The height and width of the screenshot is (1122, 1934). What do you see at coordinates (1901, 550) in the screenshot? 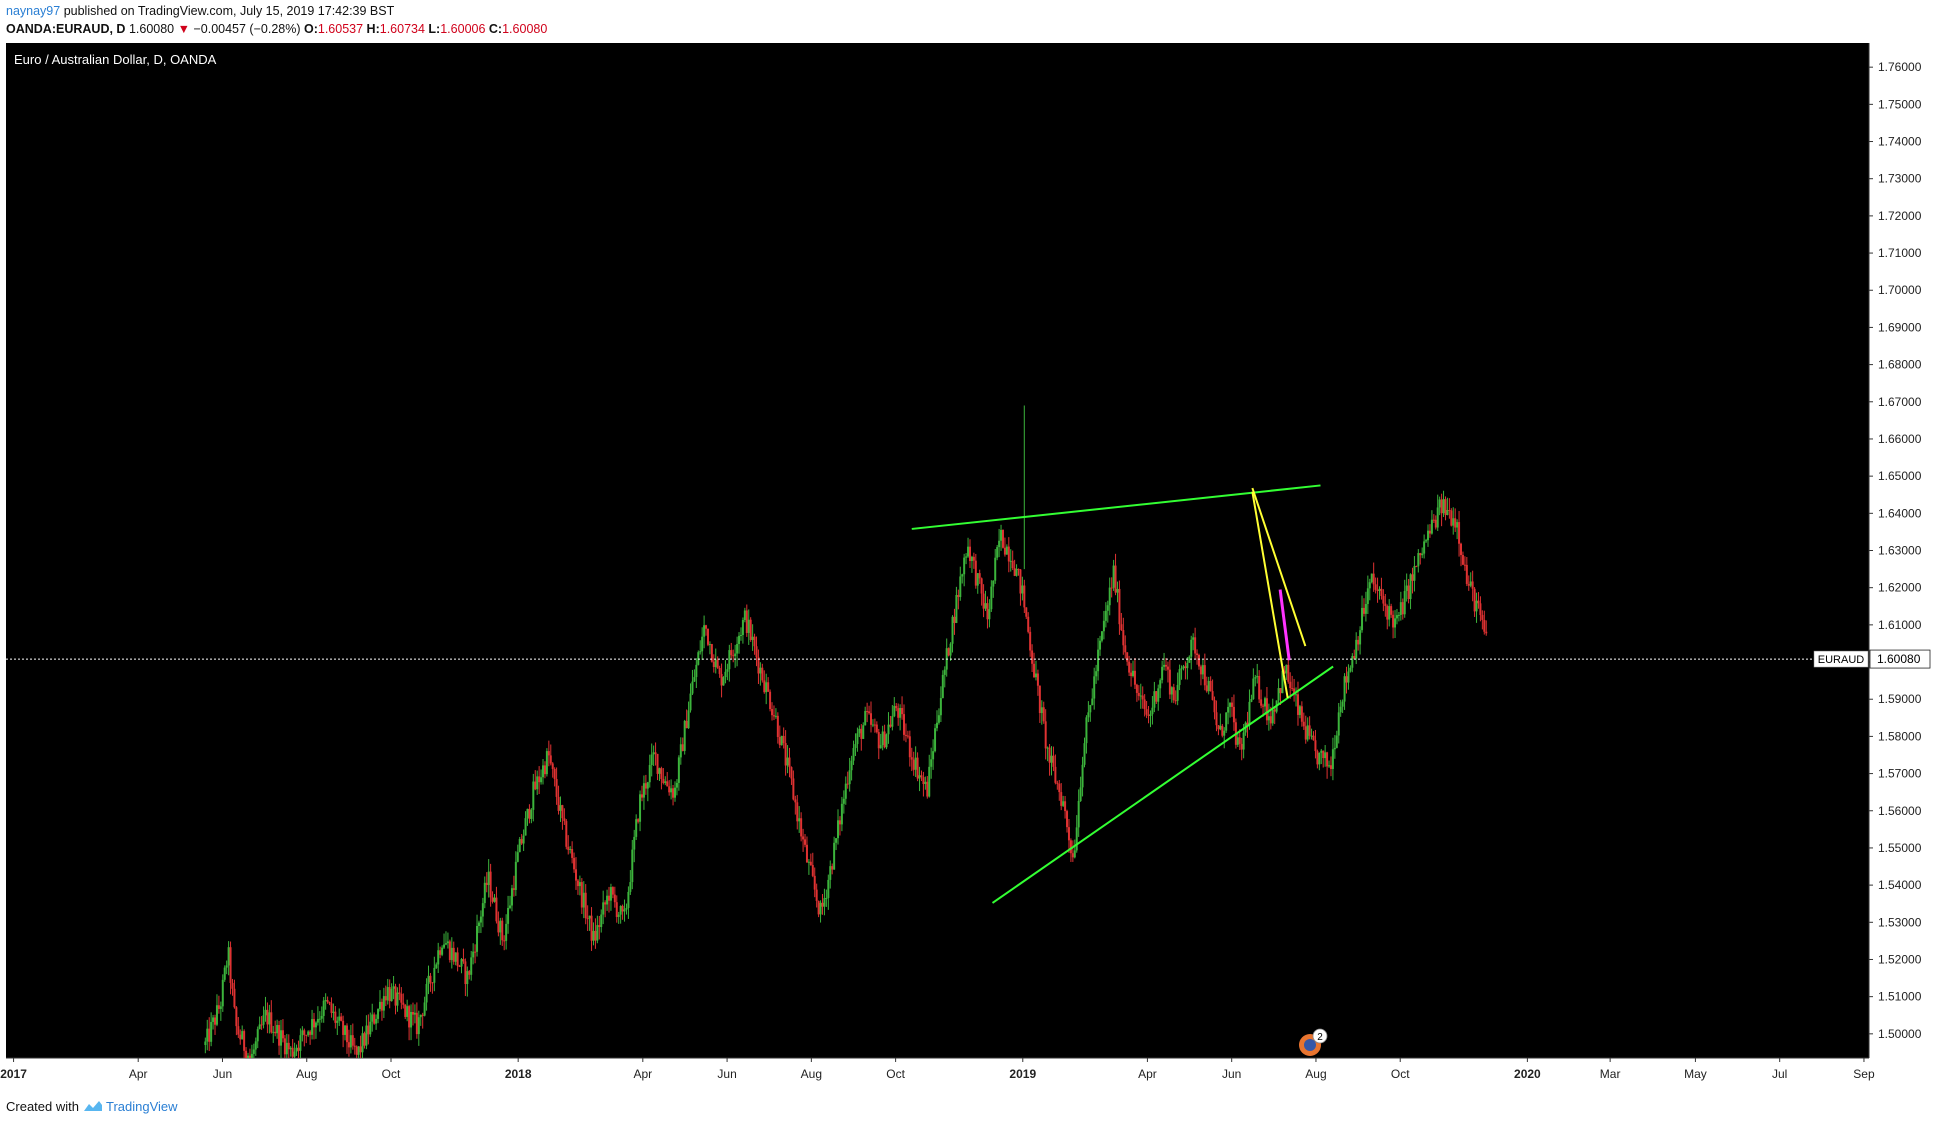
I see `price-axis` at bounding box center [1901, 550].